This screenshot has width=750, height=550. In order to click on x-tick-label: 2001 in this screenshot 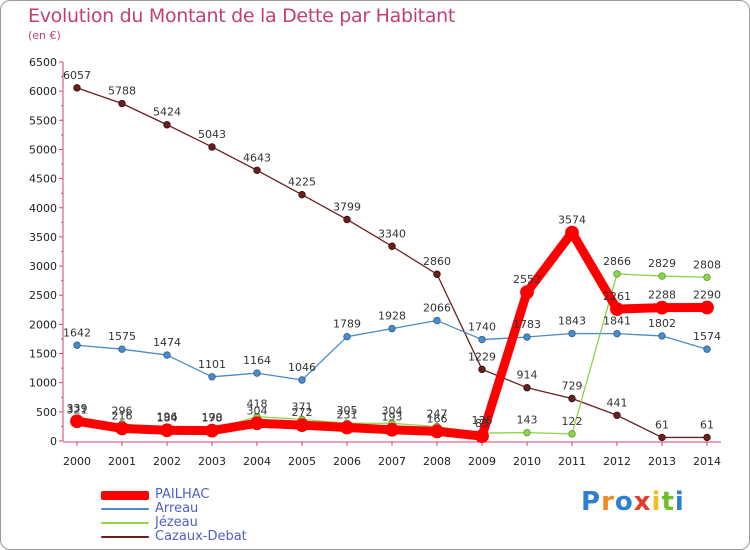, I will do `click(122, 461)`.